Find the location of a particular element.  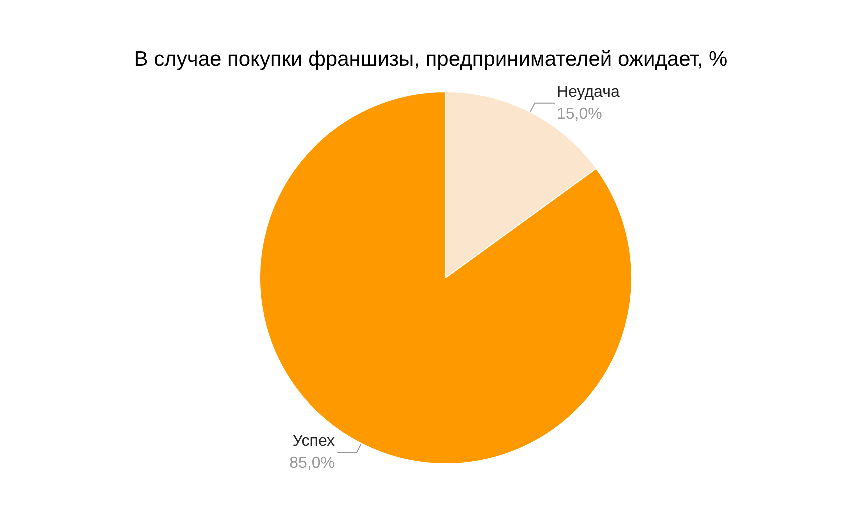

slice-label: Успех is located at coordinates (314, 441).